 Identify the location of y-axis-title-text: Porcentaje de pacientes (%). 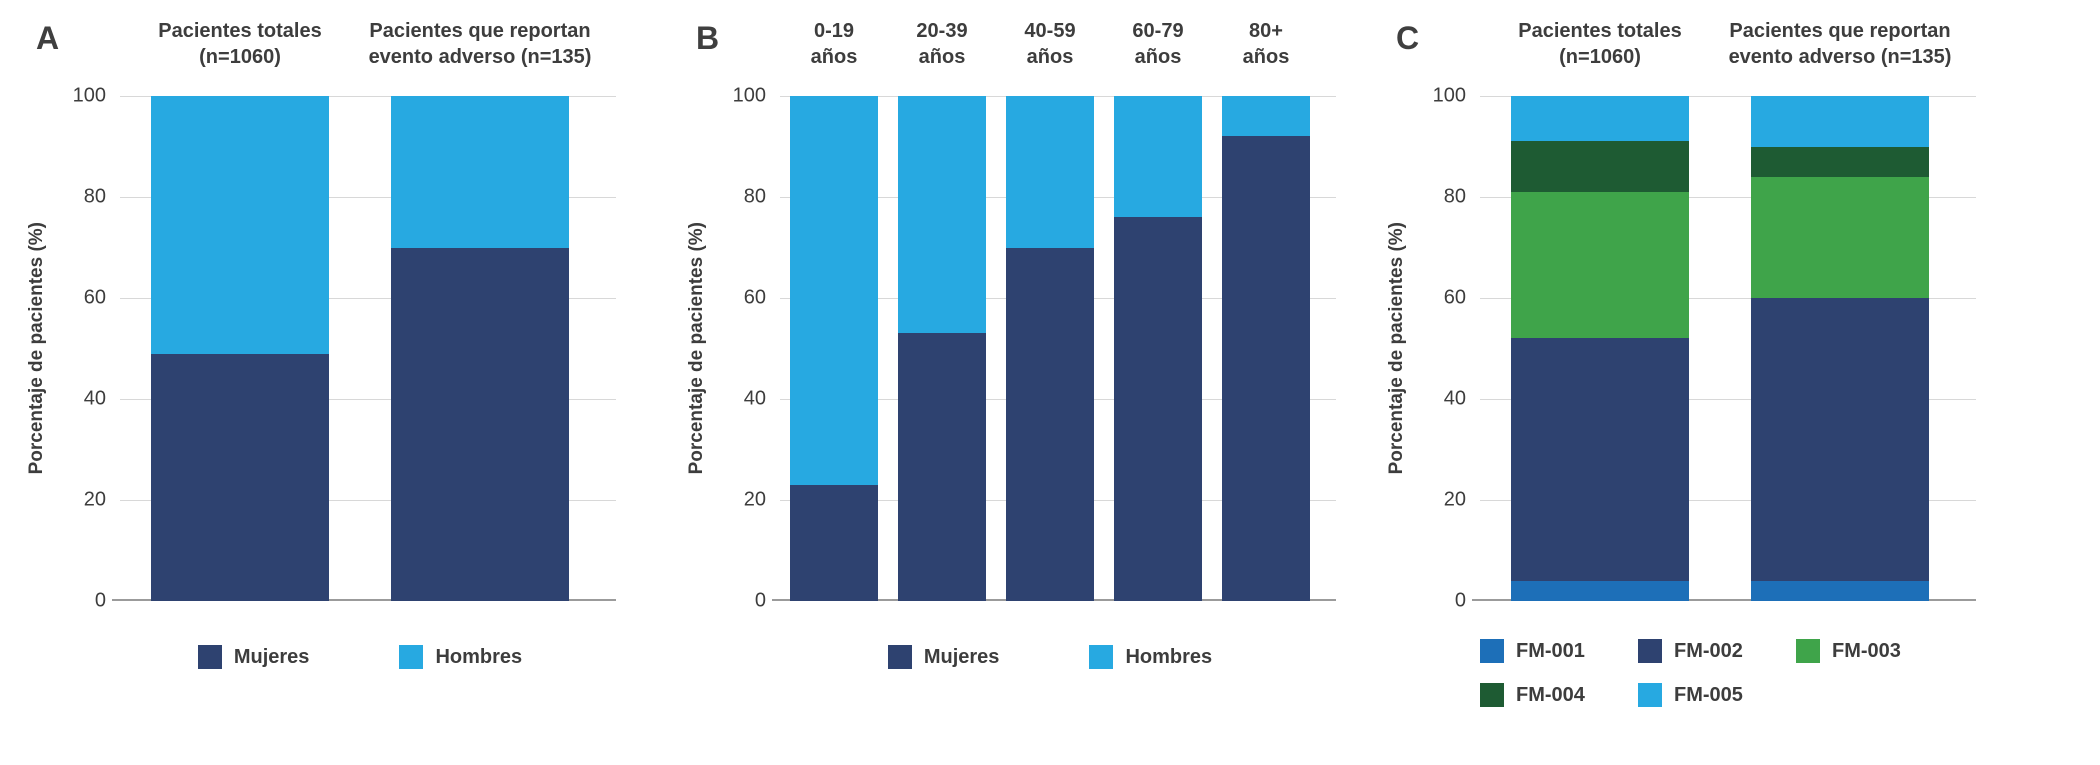
(1396, 348).